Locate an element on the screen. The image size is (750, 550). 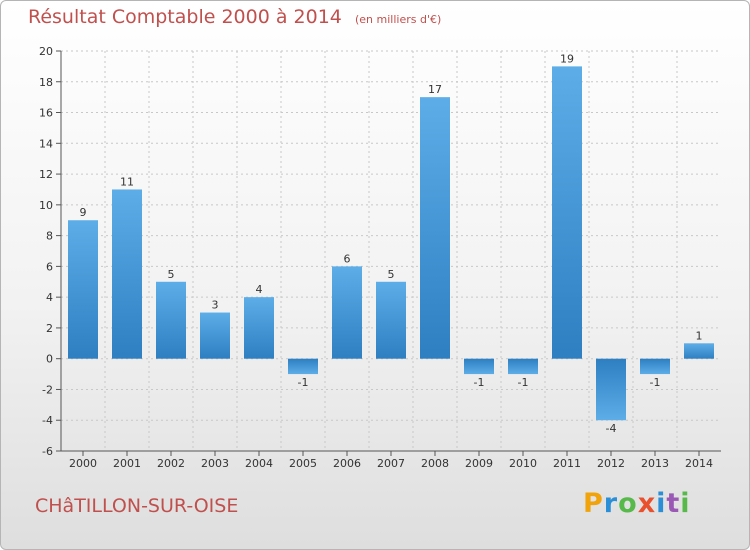
y-tick-label: -6 is located at coordinates (47, 451).